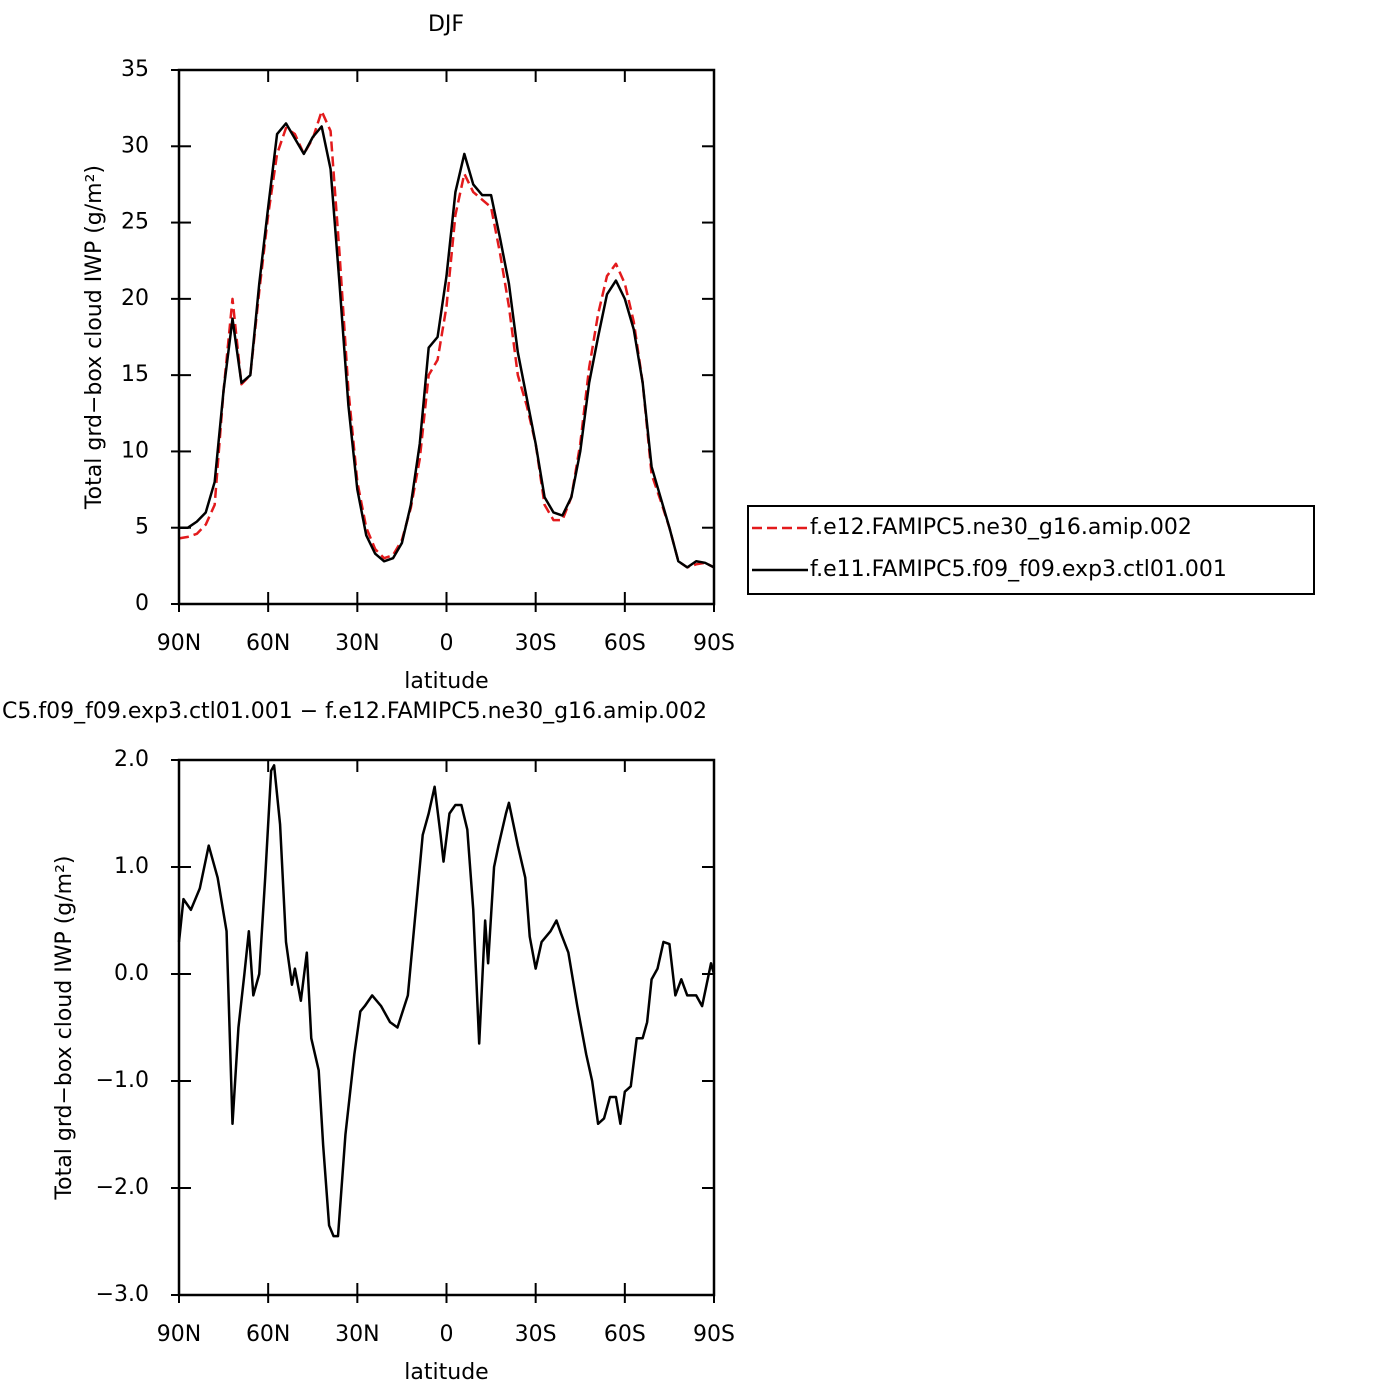 The width and height of the screenshot is (1394, 1391). What do you see at coordinates (1031, 550) in the screenshot?
I see `legend-box` at bounding box center [1031, 550].